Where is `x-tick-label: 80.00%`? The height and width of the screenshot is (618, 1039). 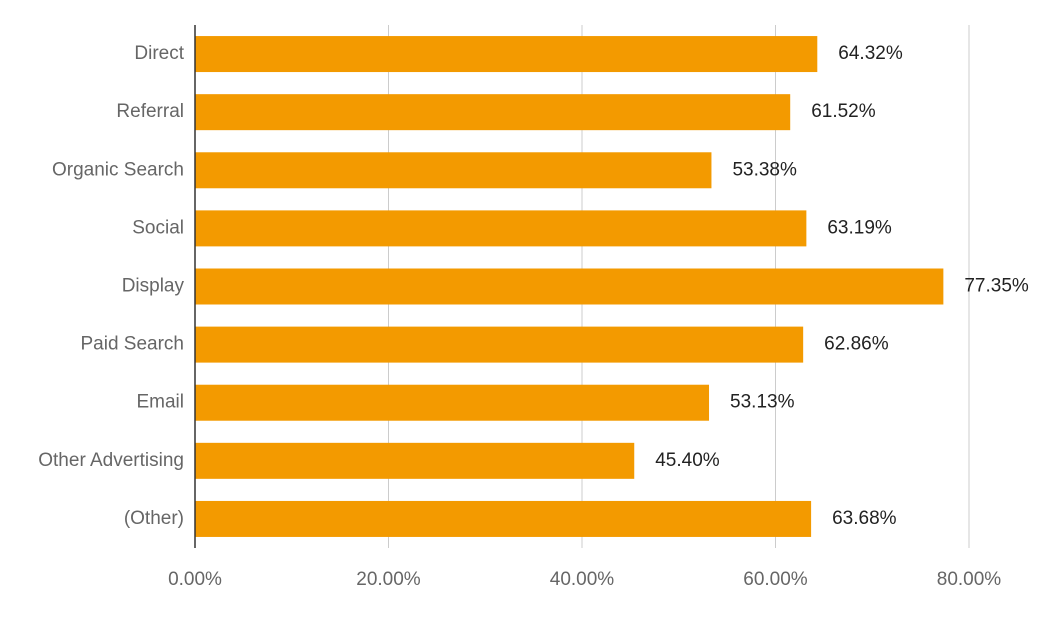
x-tick-label: 80.00% is located at coordinates (969, 579).